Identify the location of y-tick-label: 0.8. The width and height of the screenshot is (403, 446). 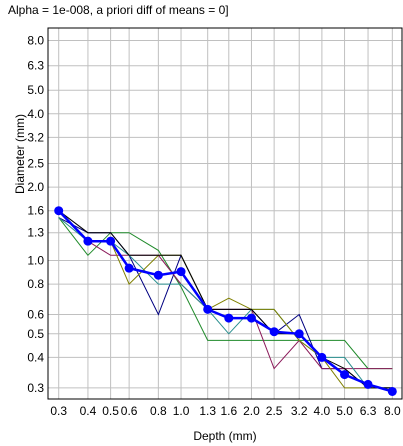
(35, 284).